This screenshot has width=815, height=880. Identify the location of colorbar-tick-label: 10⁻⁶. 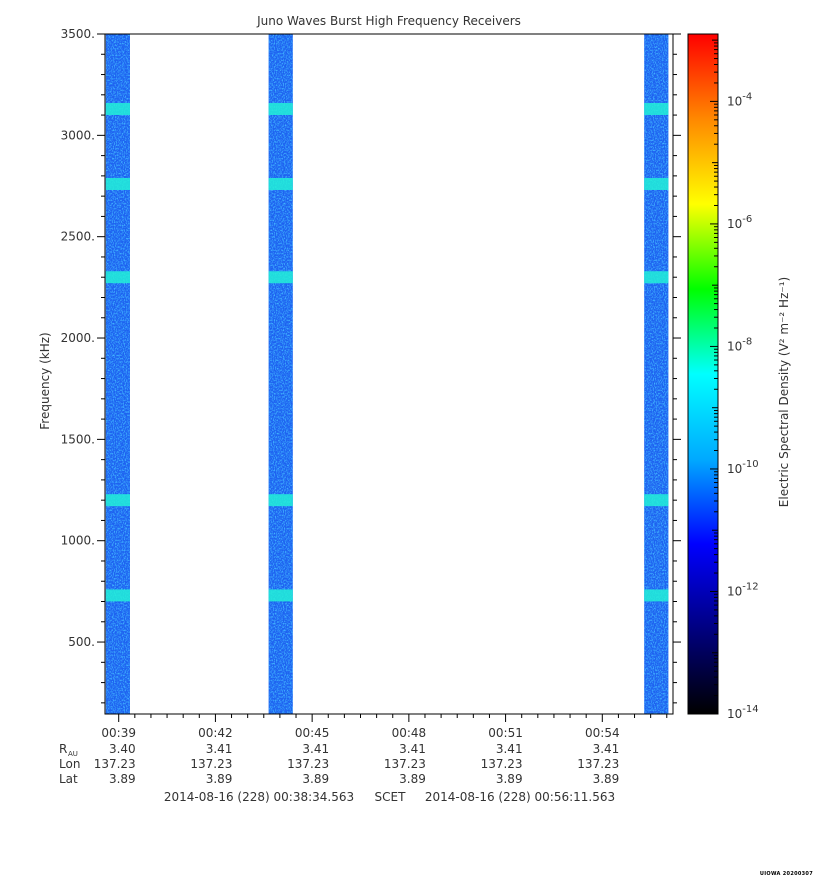
(739, 222).